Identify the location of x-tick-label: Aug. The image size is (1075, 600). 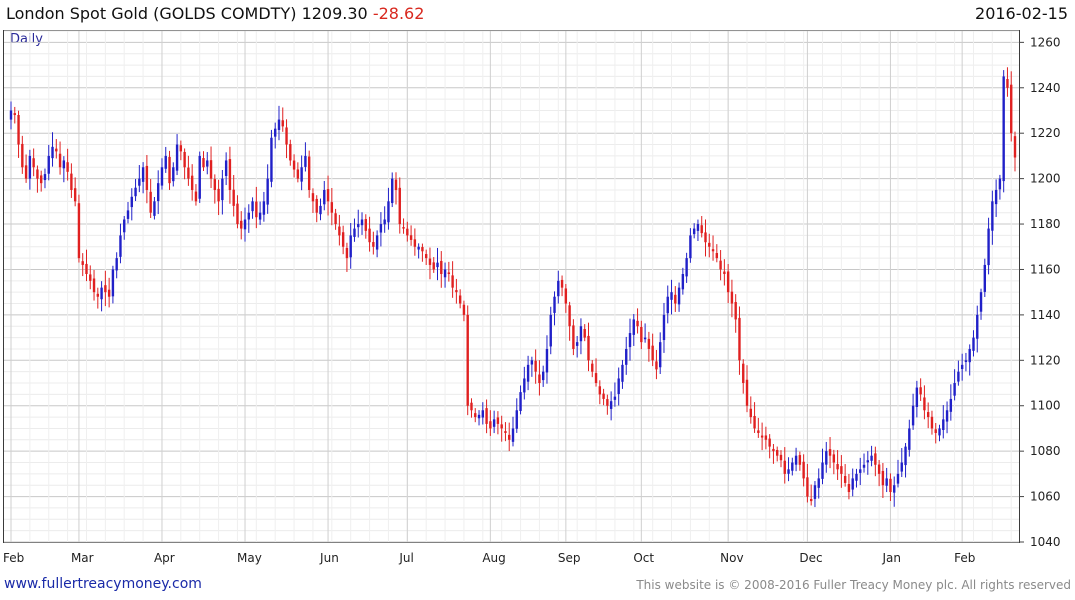
(493, 558).